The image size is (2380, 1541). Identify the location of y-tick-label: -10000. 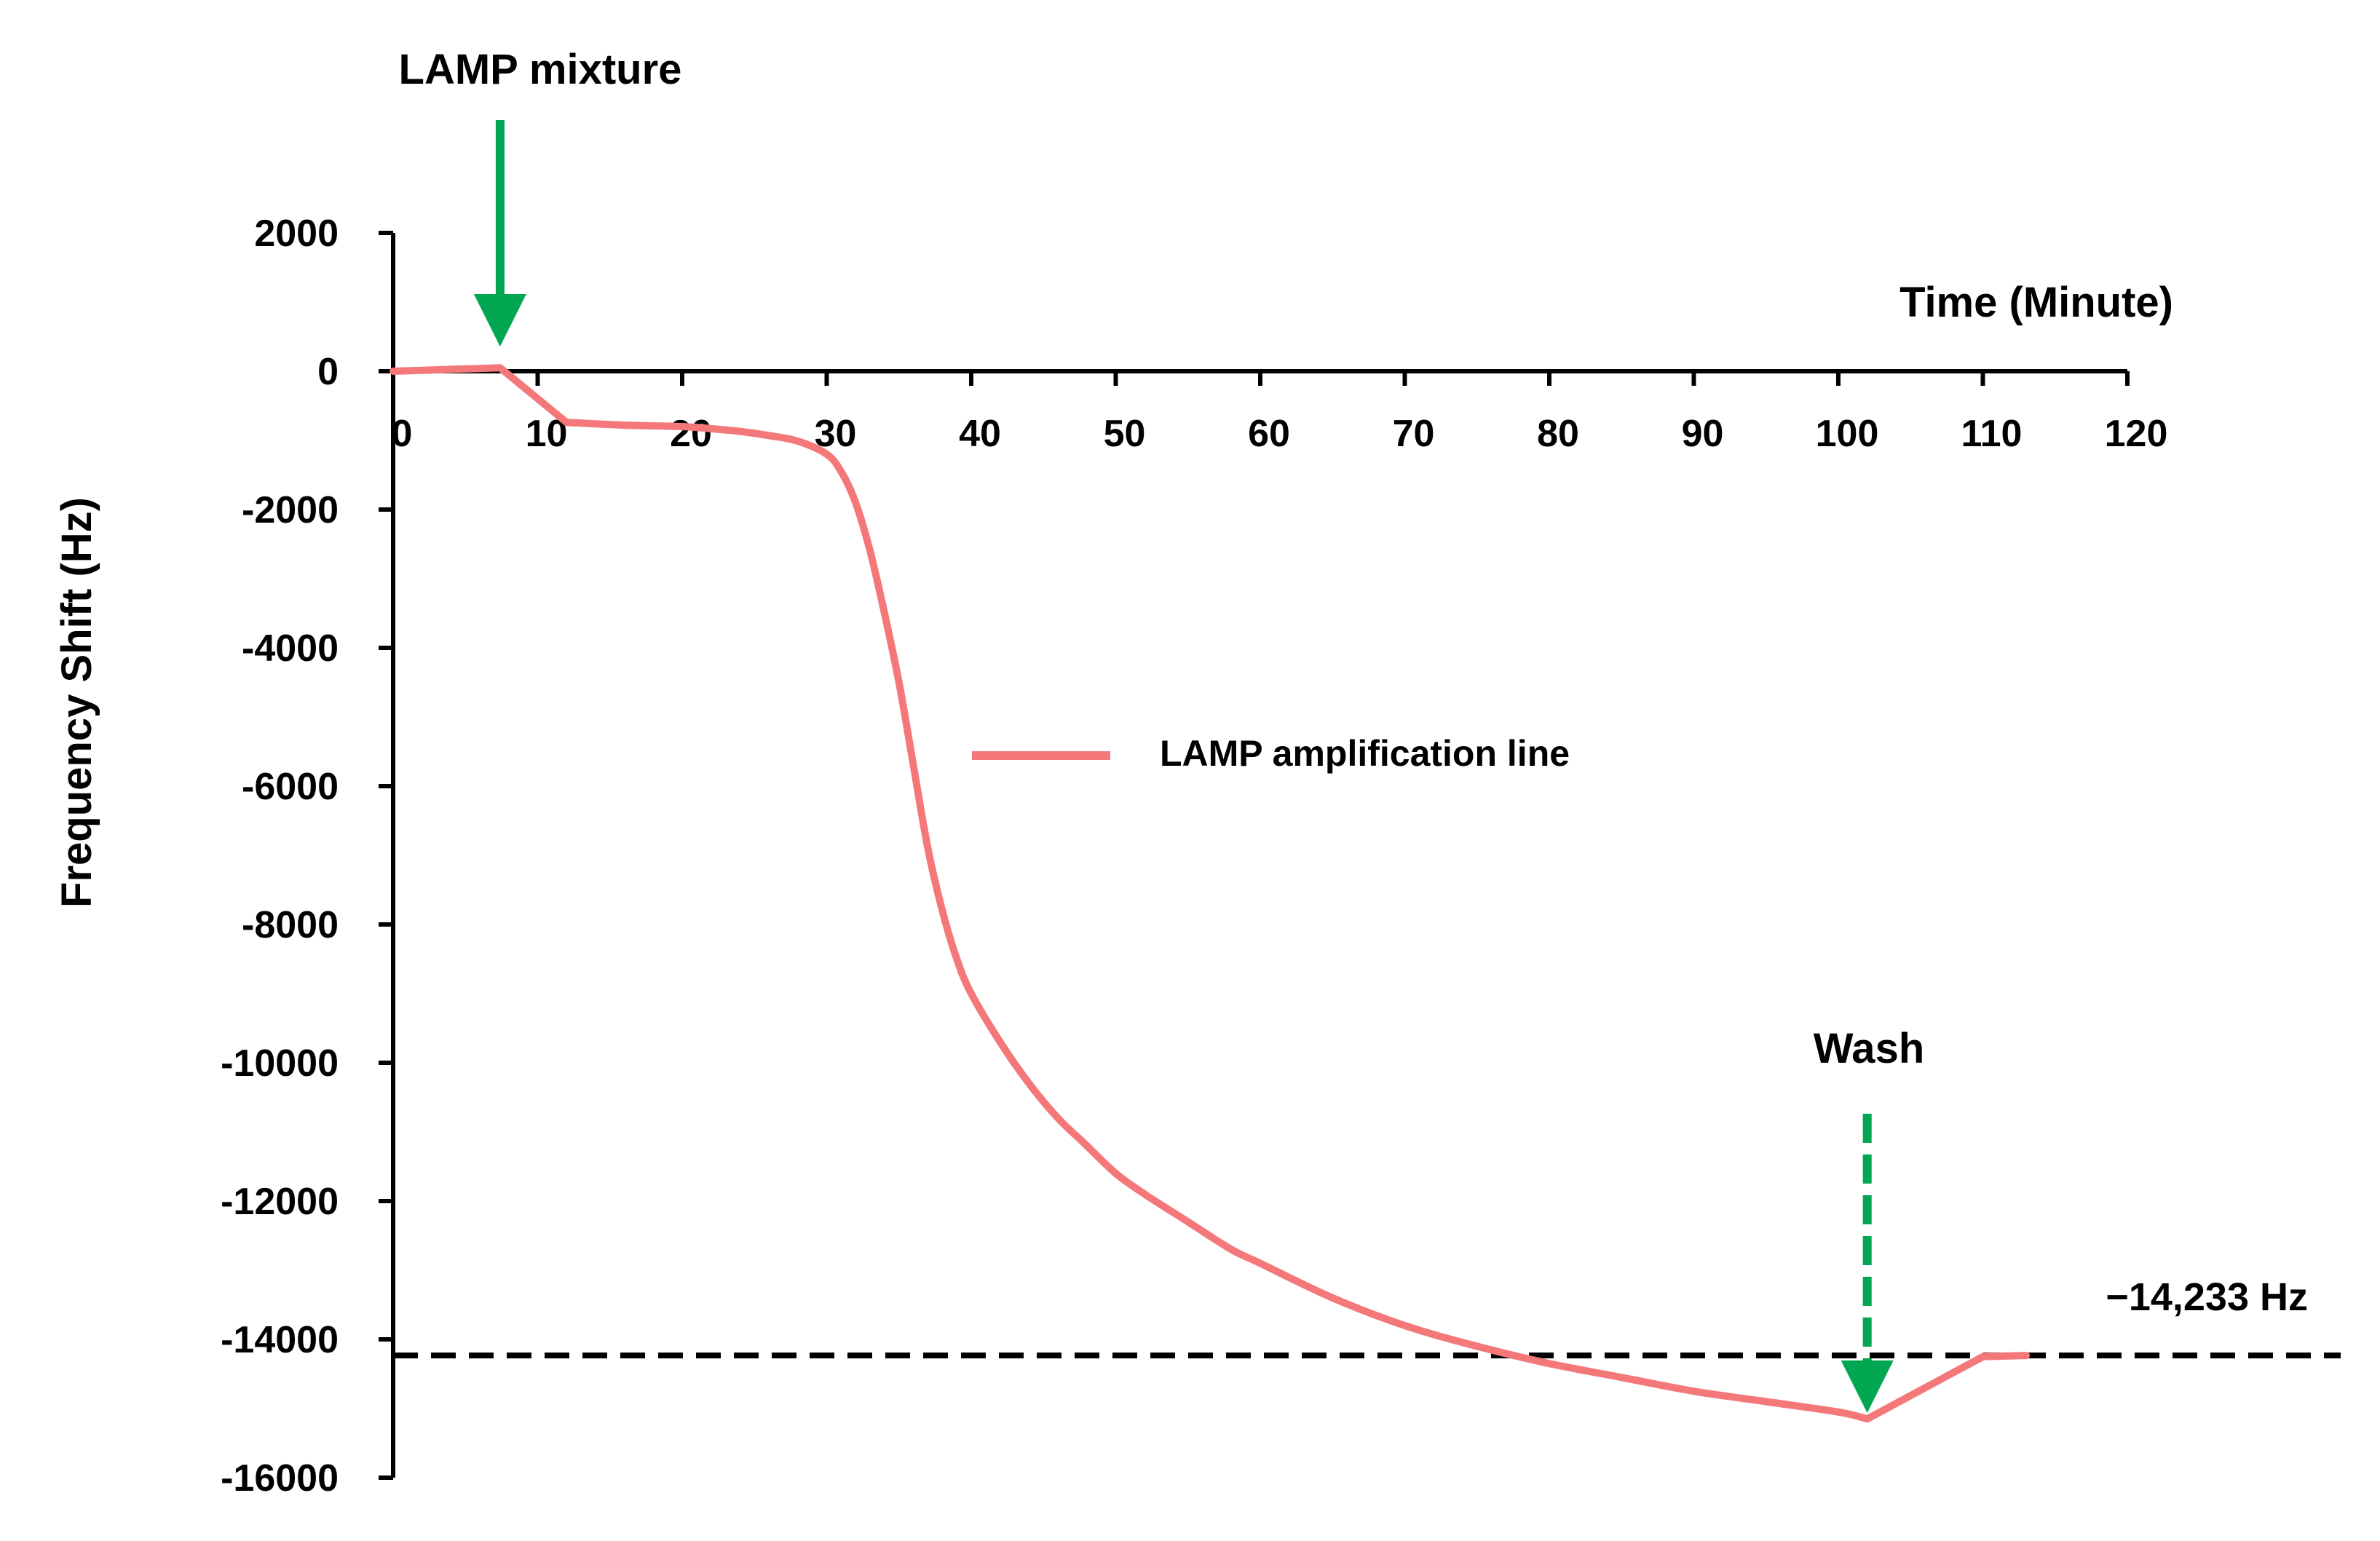
(280, 1063).